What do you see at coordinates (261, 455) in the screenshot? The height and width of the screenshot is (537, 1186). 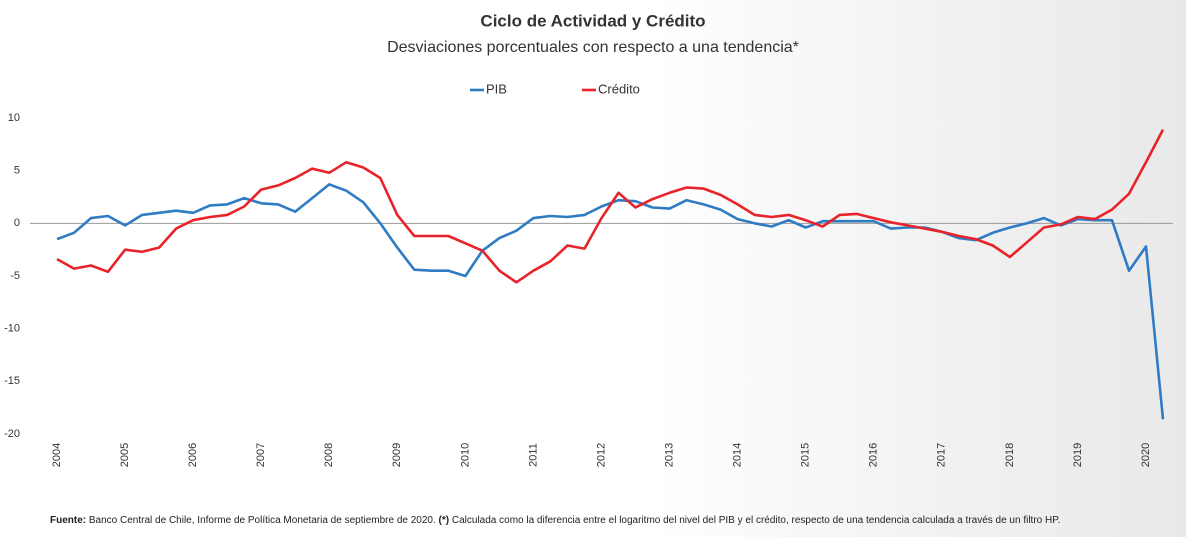 I see `x-tick-label: 2007` at bounding box center [261, 455].